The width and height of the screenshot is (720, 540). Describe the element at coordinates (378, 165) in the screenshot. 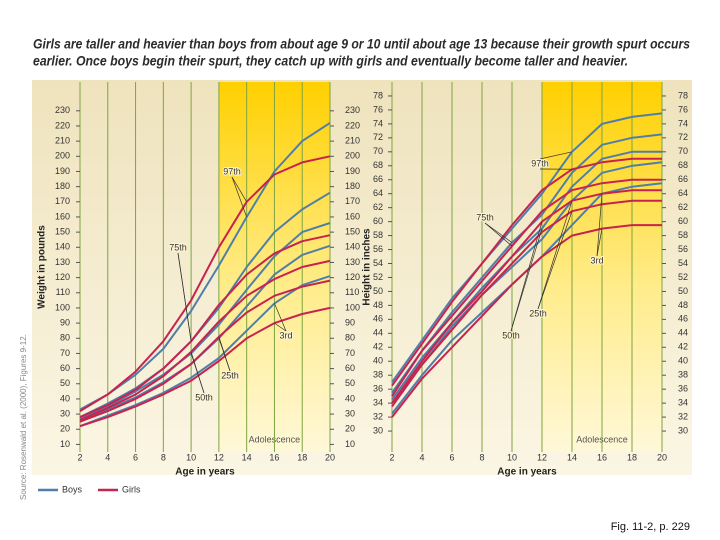

I see `y-tick-label: 68` at that location.